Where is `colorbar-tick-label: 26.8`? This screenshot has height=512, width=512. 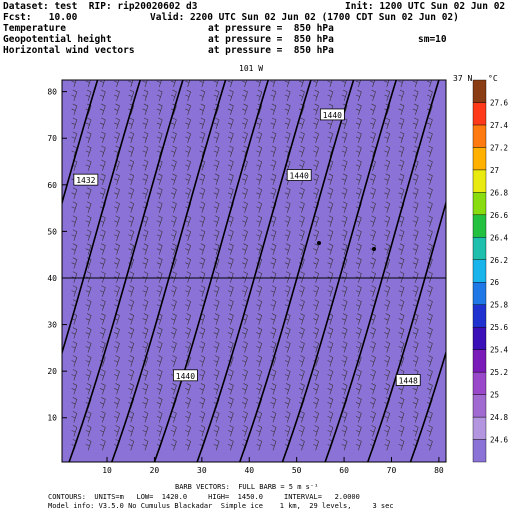 colorbar-tick-label: 26.8 is located at coordinates (499, 192).